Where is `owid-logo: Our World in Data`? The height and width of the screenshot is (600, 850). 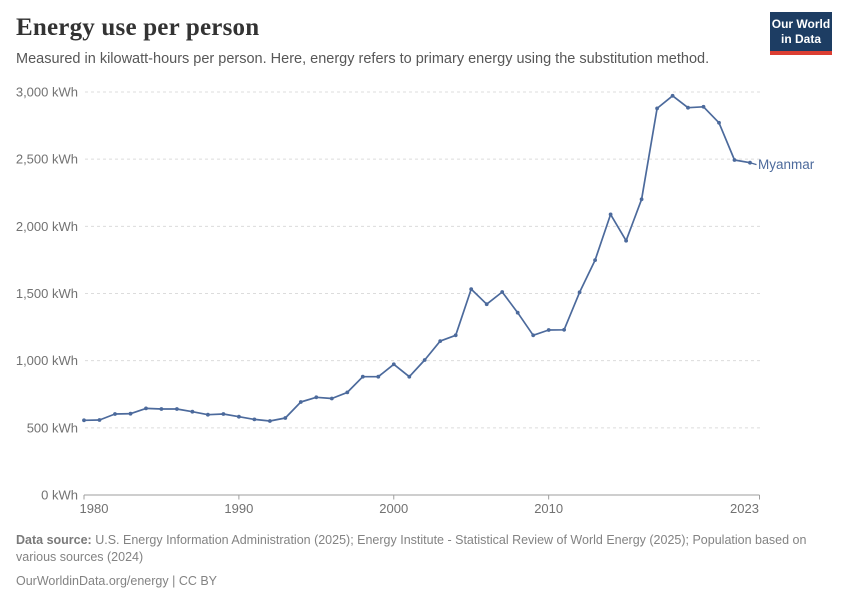 owid-logo: Our World in Data is located at coordinates (801, 33).